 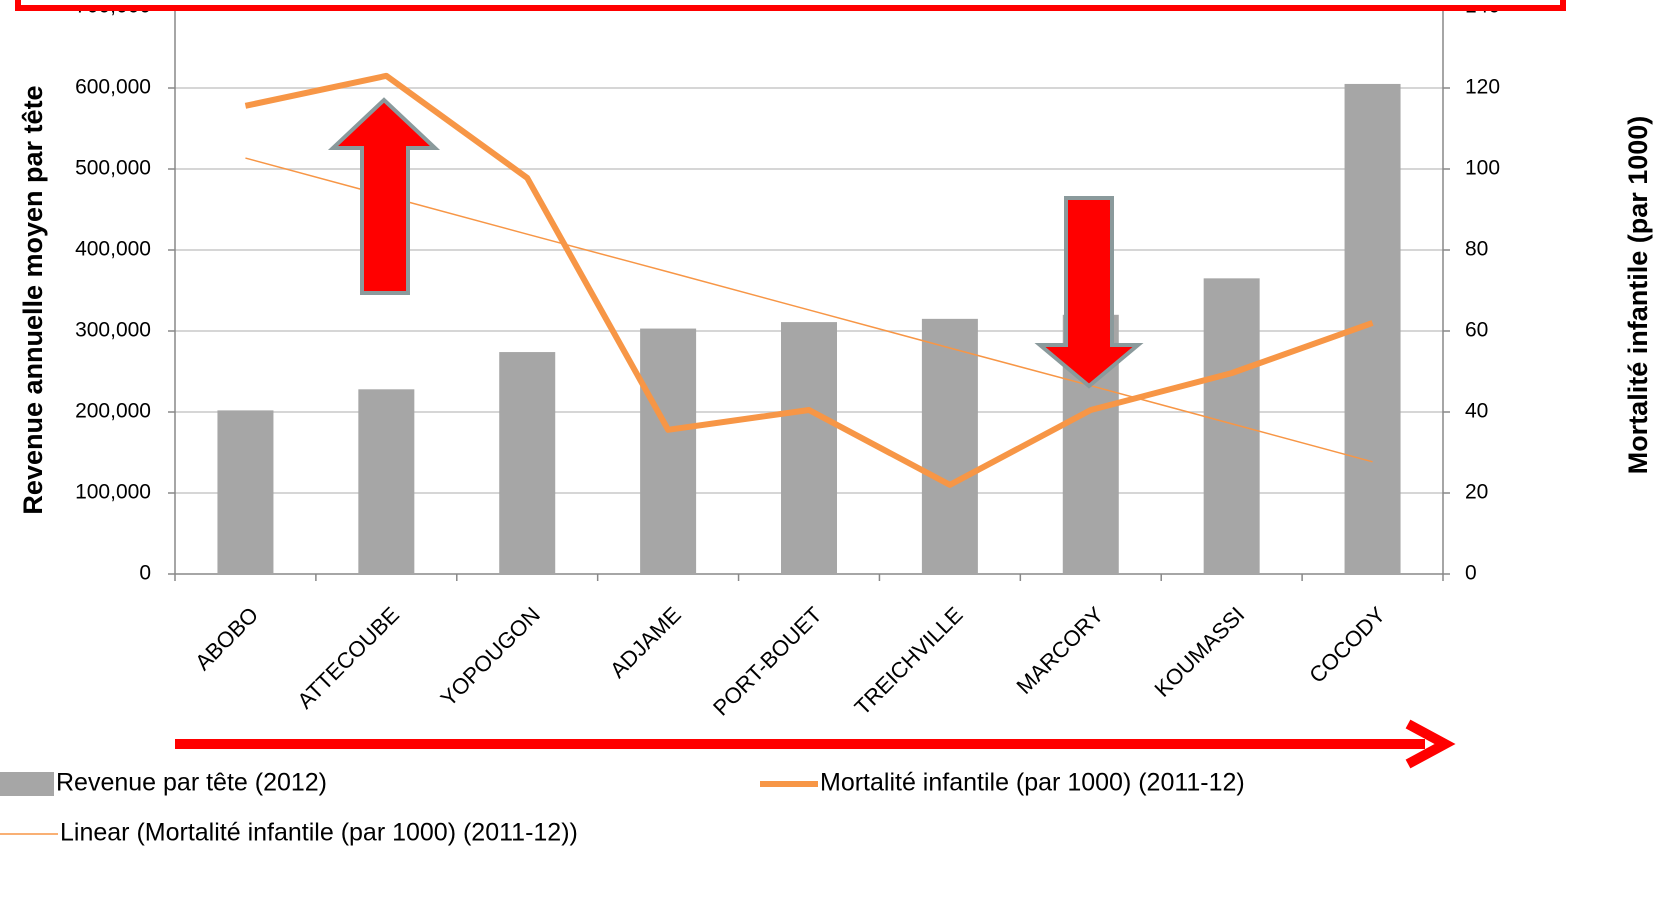 What do you see at coordinates (1638, 295) in the screenshot?
I see `y2-axis-title: Mortalité infantile (par 1000)` at bounding box center [1638, 295].